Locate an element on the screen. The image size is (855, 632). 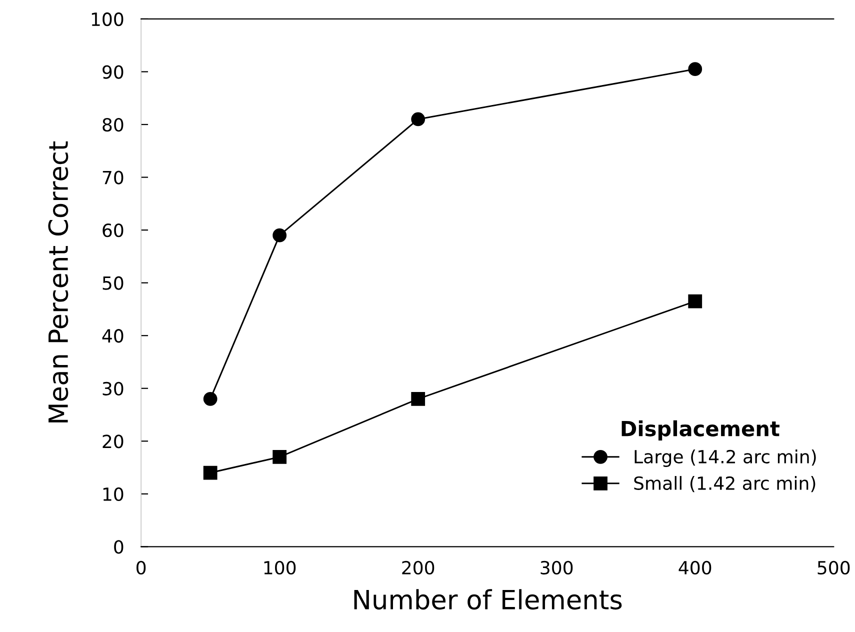
legend-label: Large (14.2 arc min) is located at coordinates (725, 458).